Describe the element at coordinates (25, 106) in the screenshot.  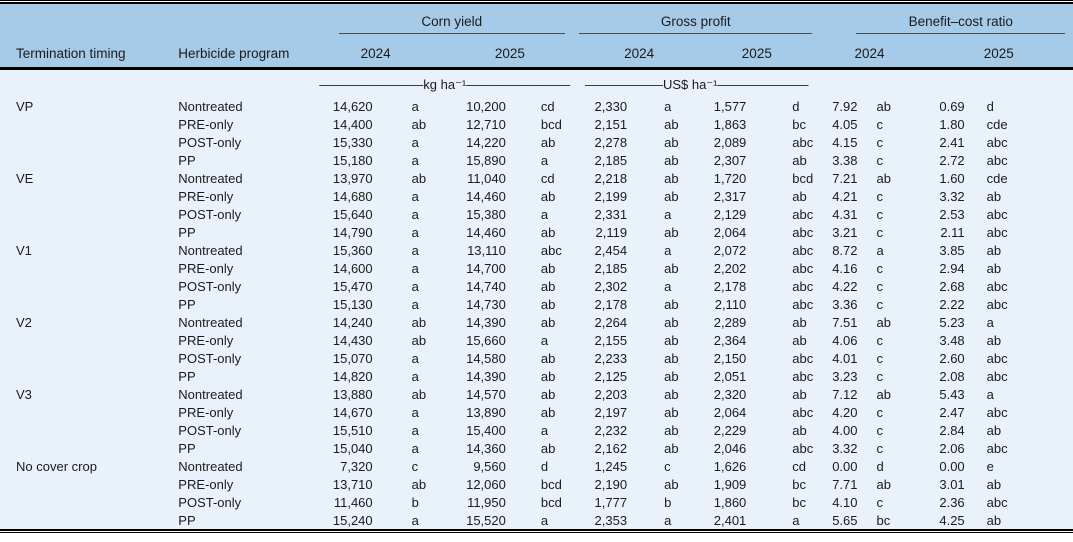
I see `termination-timing-cell: VP` at that location.